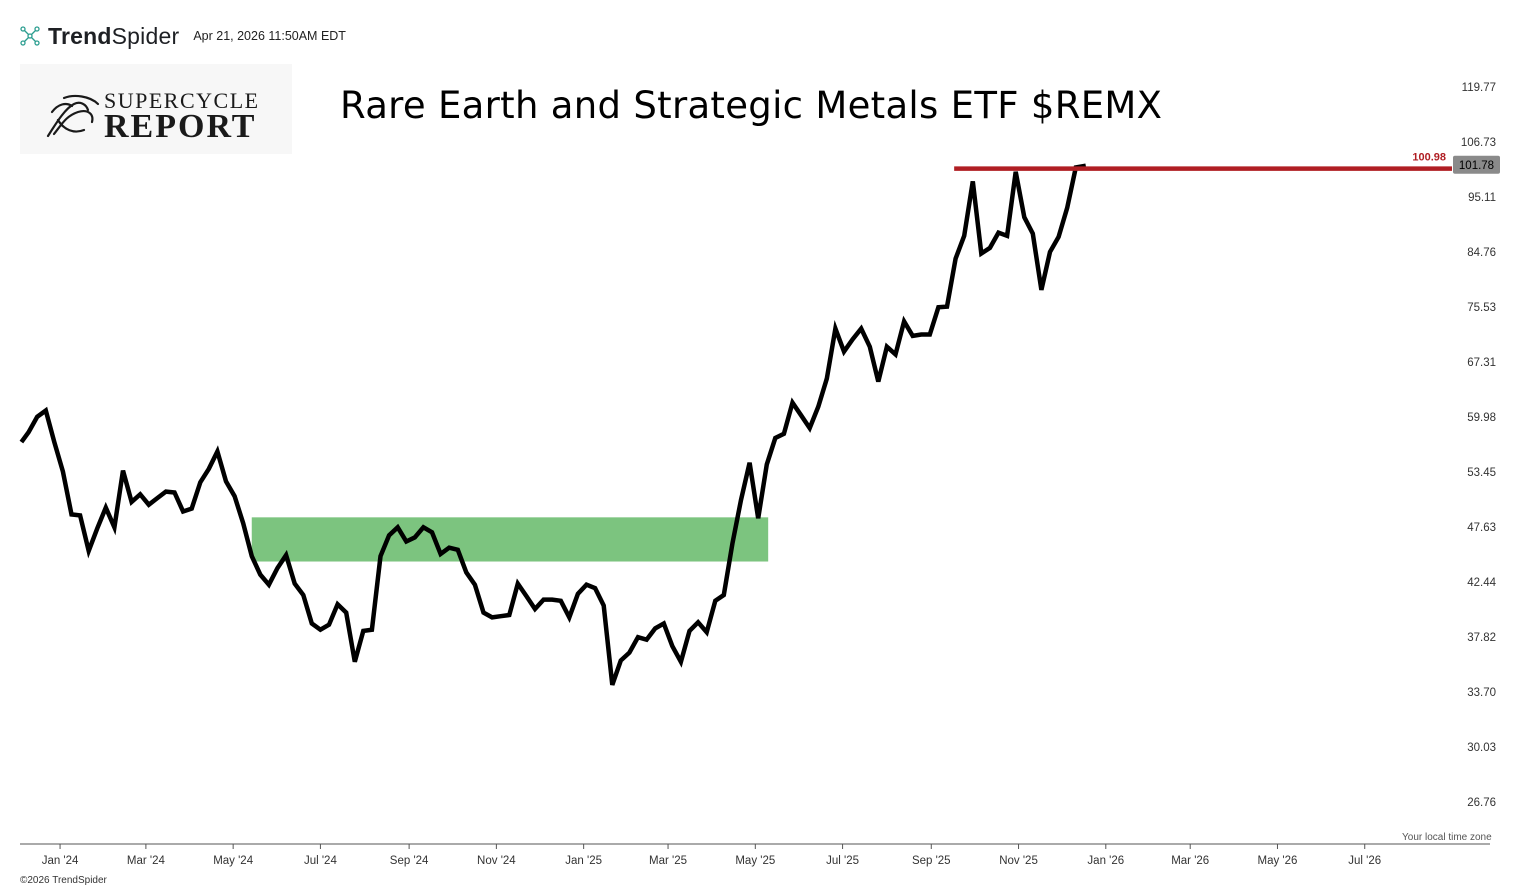 The width and height of the screenshot is (1521, 891). What do you see at coordinates (145, 35) in the screenshot?
I see `brand-name-spider: Spider` at bounding box center [145, 35].